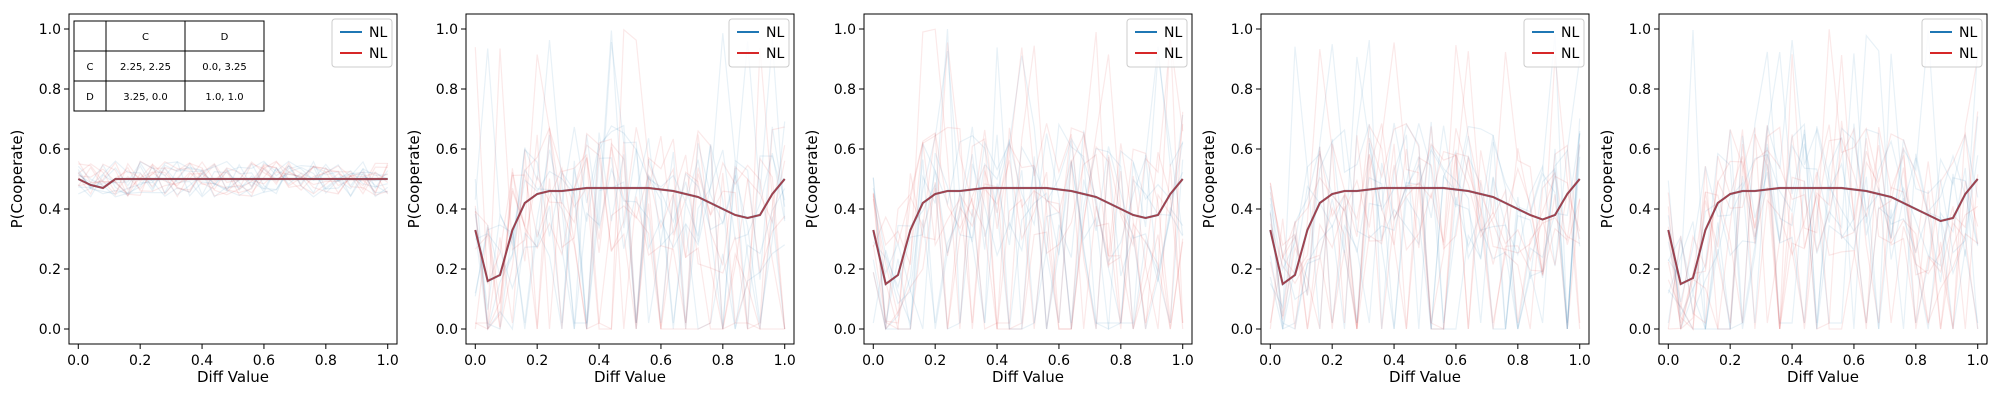 This screenshot has width=2000, height=400. What do you see at coordinates (90, 97) in the screenshot?
I see `table-row-header: D` at bounding box center [90, 97].